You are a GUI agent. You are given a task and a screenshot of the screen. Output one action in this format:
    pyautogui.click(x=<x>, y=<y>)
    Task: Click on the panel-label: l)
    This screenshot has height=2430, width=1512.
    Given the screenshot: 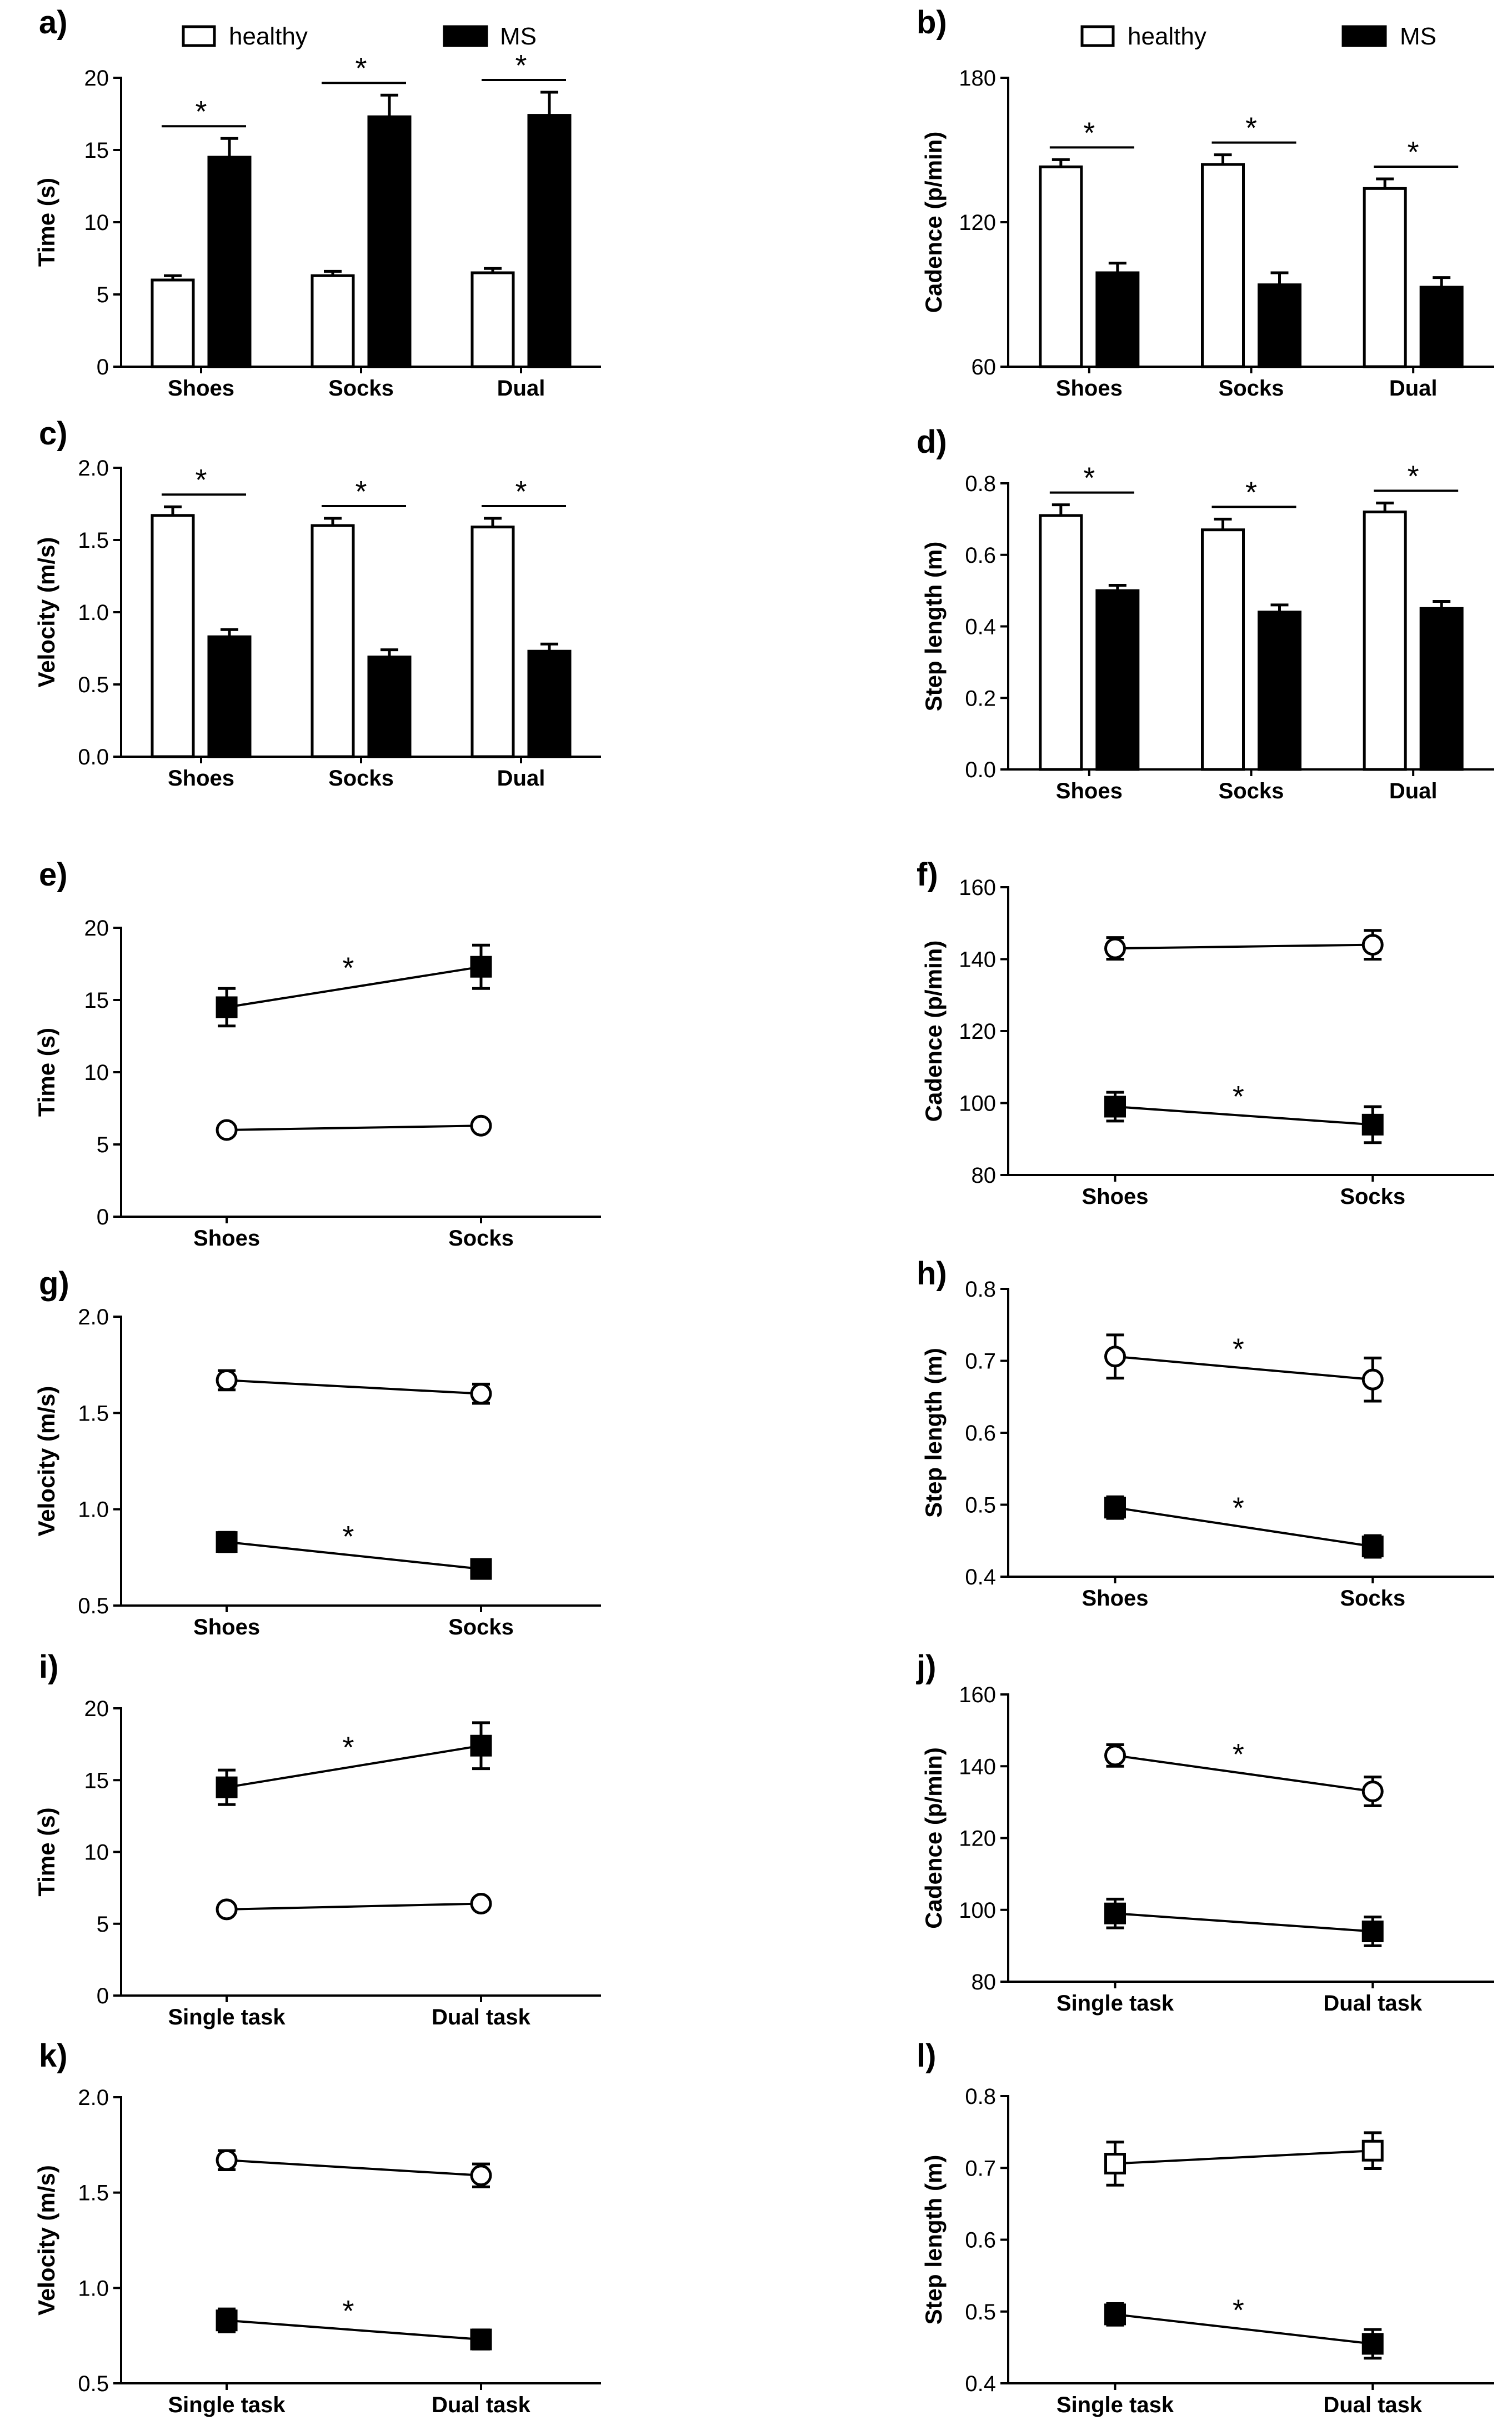 What is the action you would take?
    pyautogui.click(x=926, y=2056)
    